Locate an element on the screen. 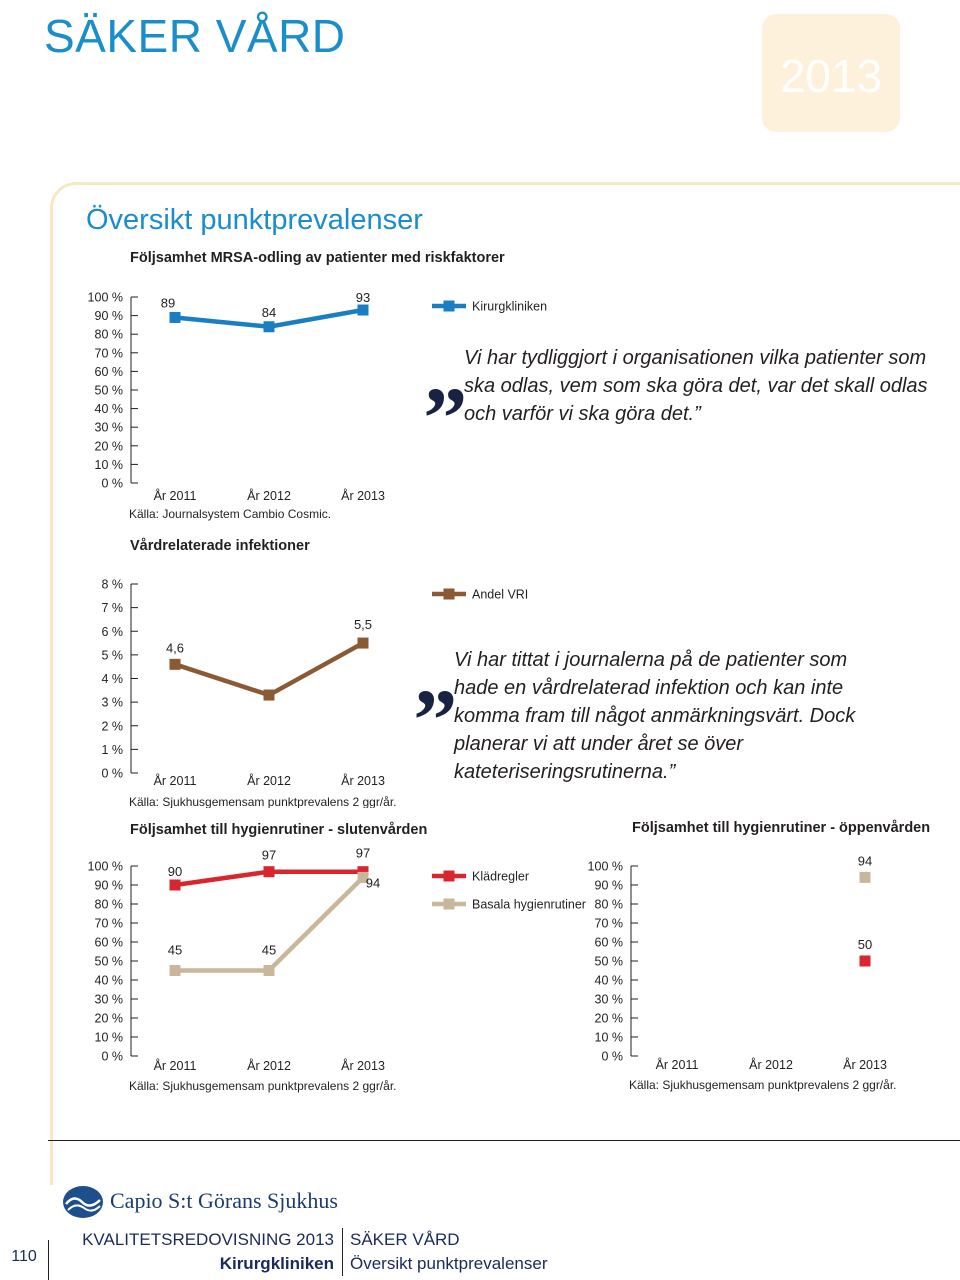 The height and width of the screenshot is (1280, 960). capio-wave-logo-icon is located at coordinates (83, 1202).